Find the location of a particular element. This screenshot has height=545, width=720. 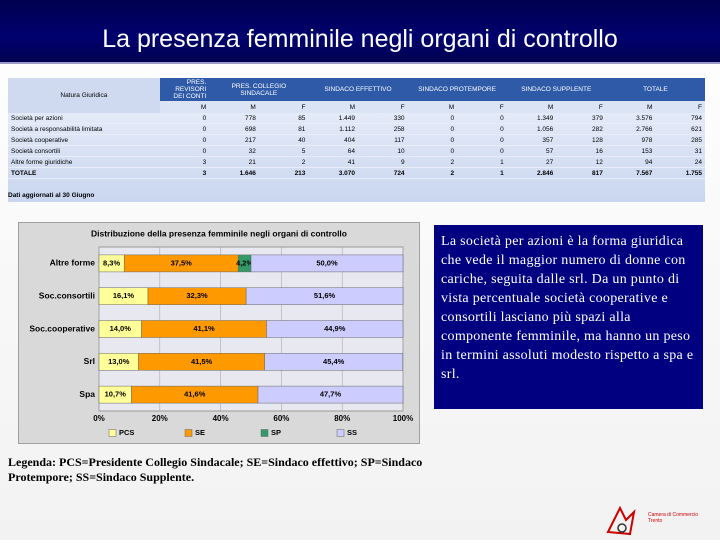

header-cell: SINDACO EFFETTIVO is located at coordinates (358, 89).